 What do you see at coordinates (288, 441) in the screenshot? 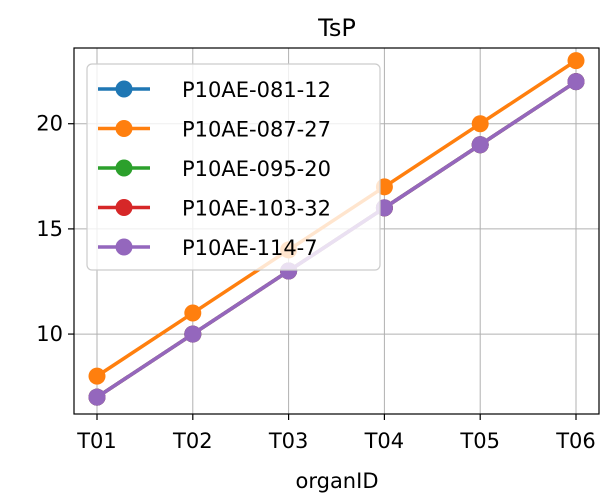
I see `x-tick-label: T03` at bounding box center [288, 441].